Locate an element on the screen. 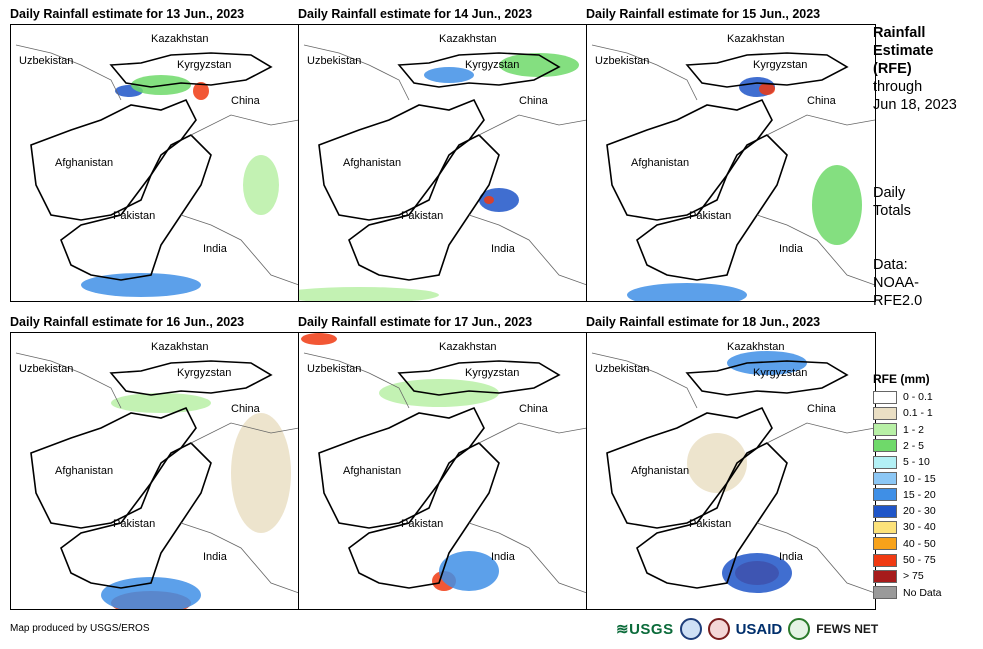 The height and width of the screenshot is (649, 983). legend-item: 40 - 50 is located at coordinates (904, 544).